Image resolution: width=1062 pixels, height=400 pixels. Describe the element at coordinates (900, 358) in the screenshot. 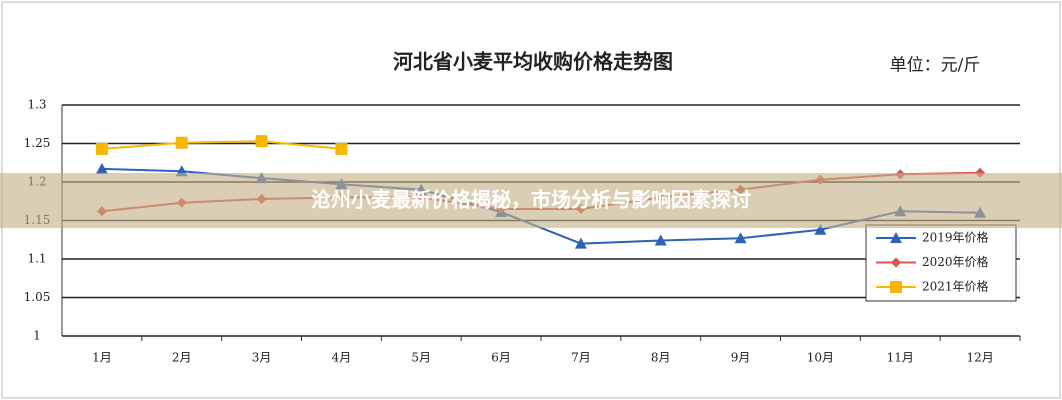

I see `x-tick-label: 11月` at that location.